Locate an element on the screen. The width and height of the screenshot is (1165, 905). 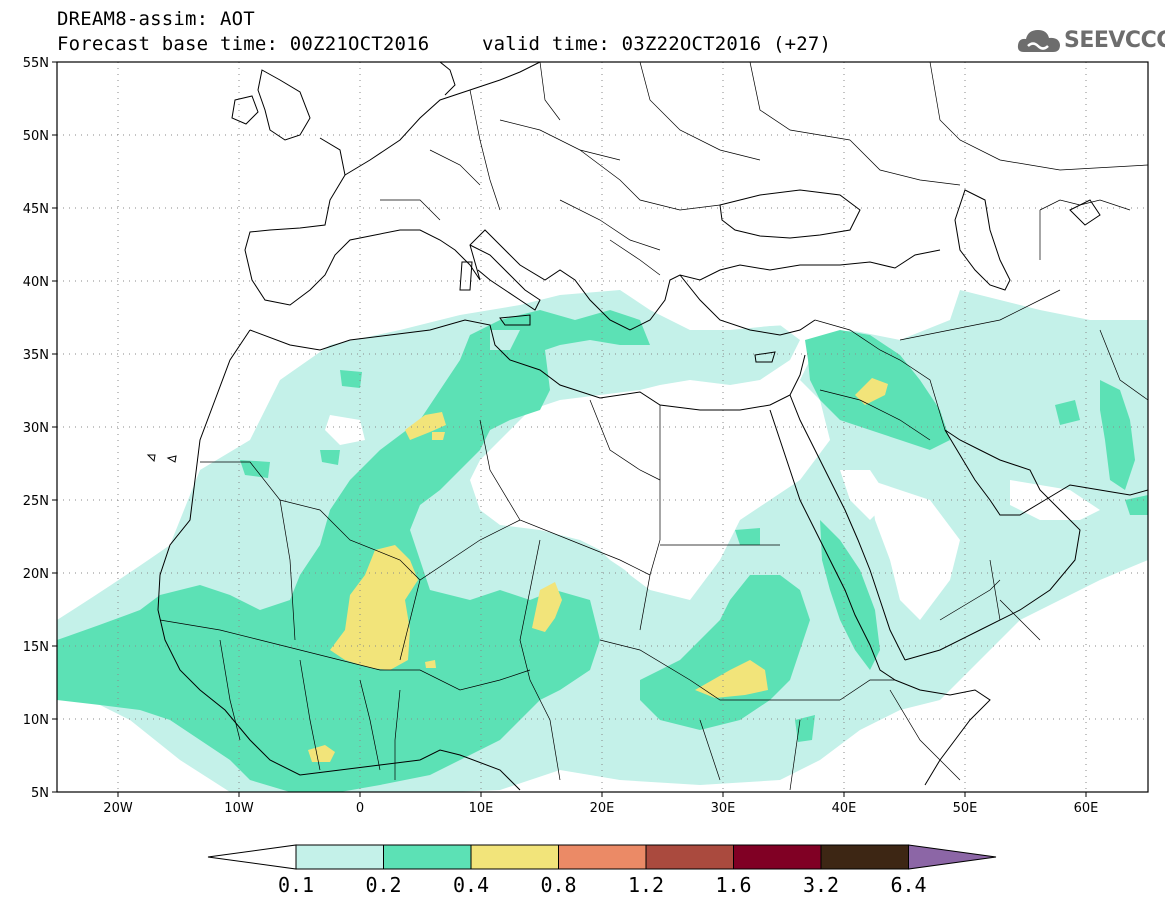
valid-time: valid time: 03Z22OCT2016 (+27) is located at coordinates (657, 44).